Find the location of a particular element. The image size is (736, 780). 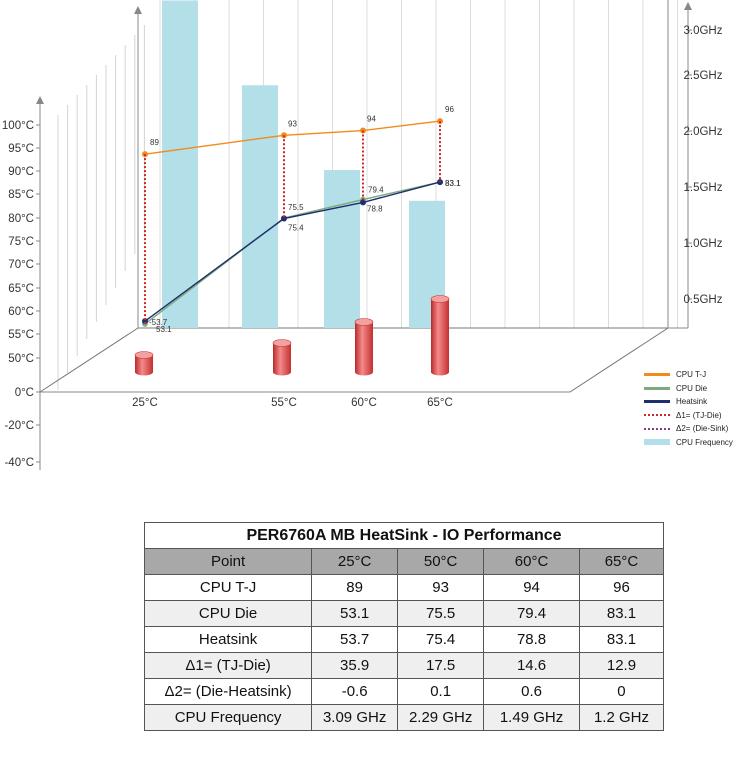

left-tick-label: 80°C is located at coordinates (21, 219).